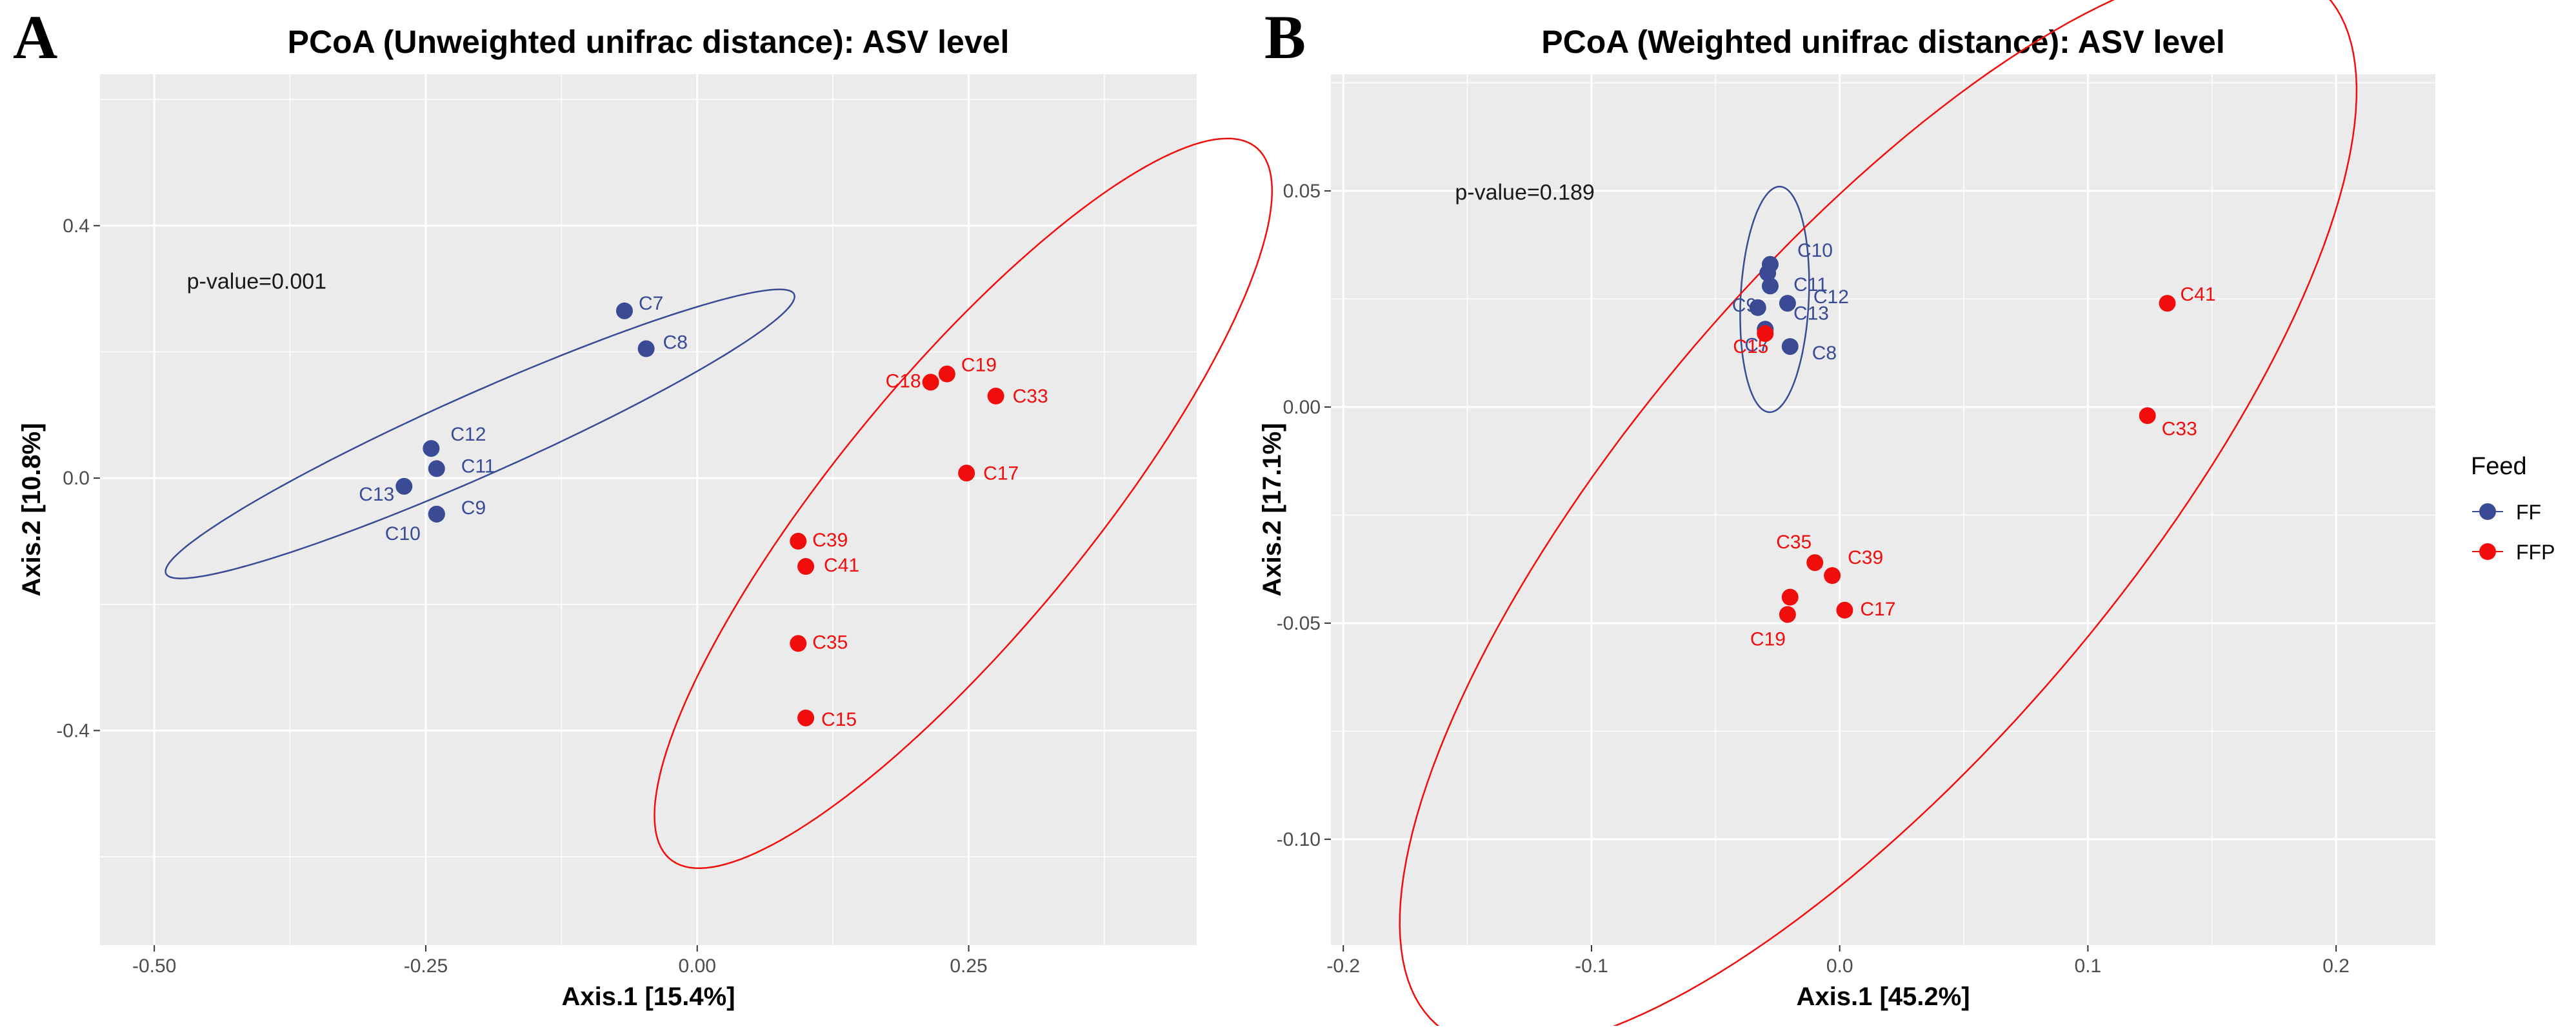 The width and height of the screenshot is (2576, 1029). I want to click on ellipse-ff-b, so click(1774, 299).